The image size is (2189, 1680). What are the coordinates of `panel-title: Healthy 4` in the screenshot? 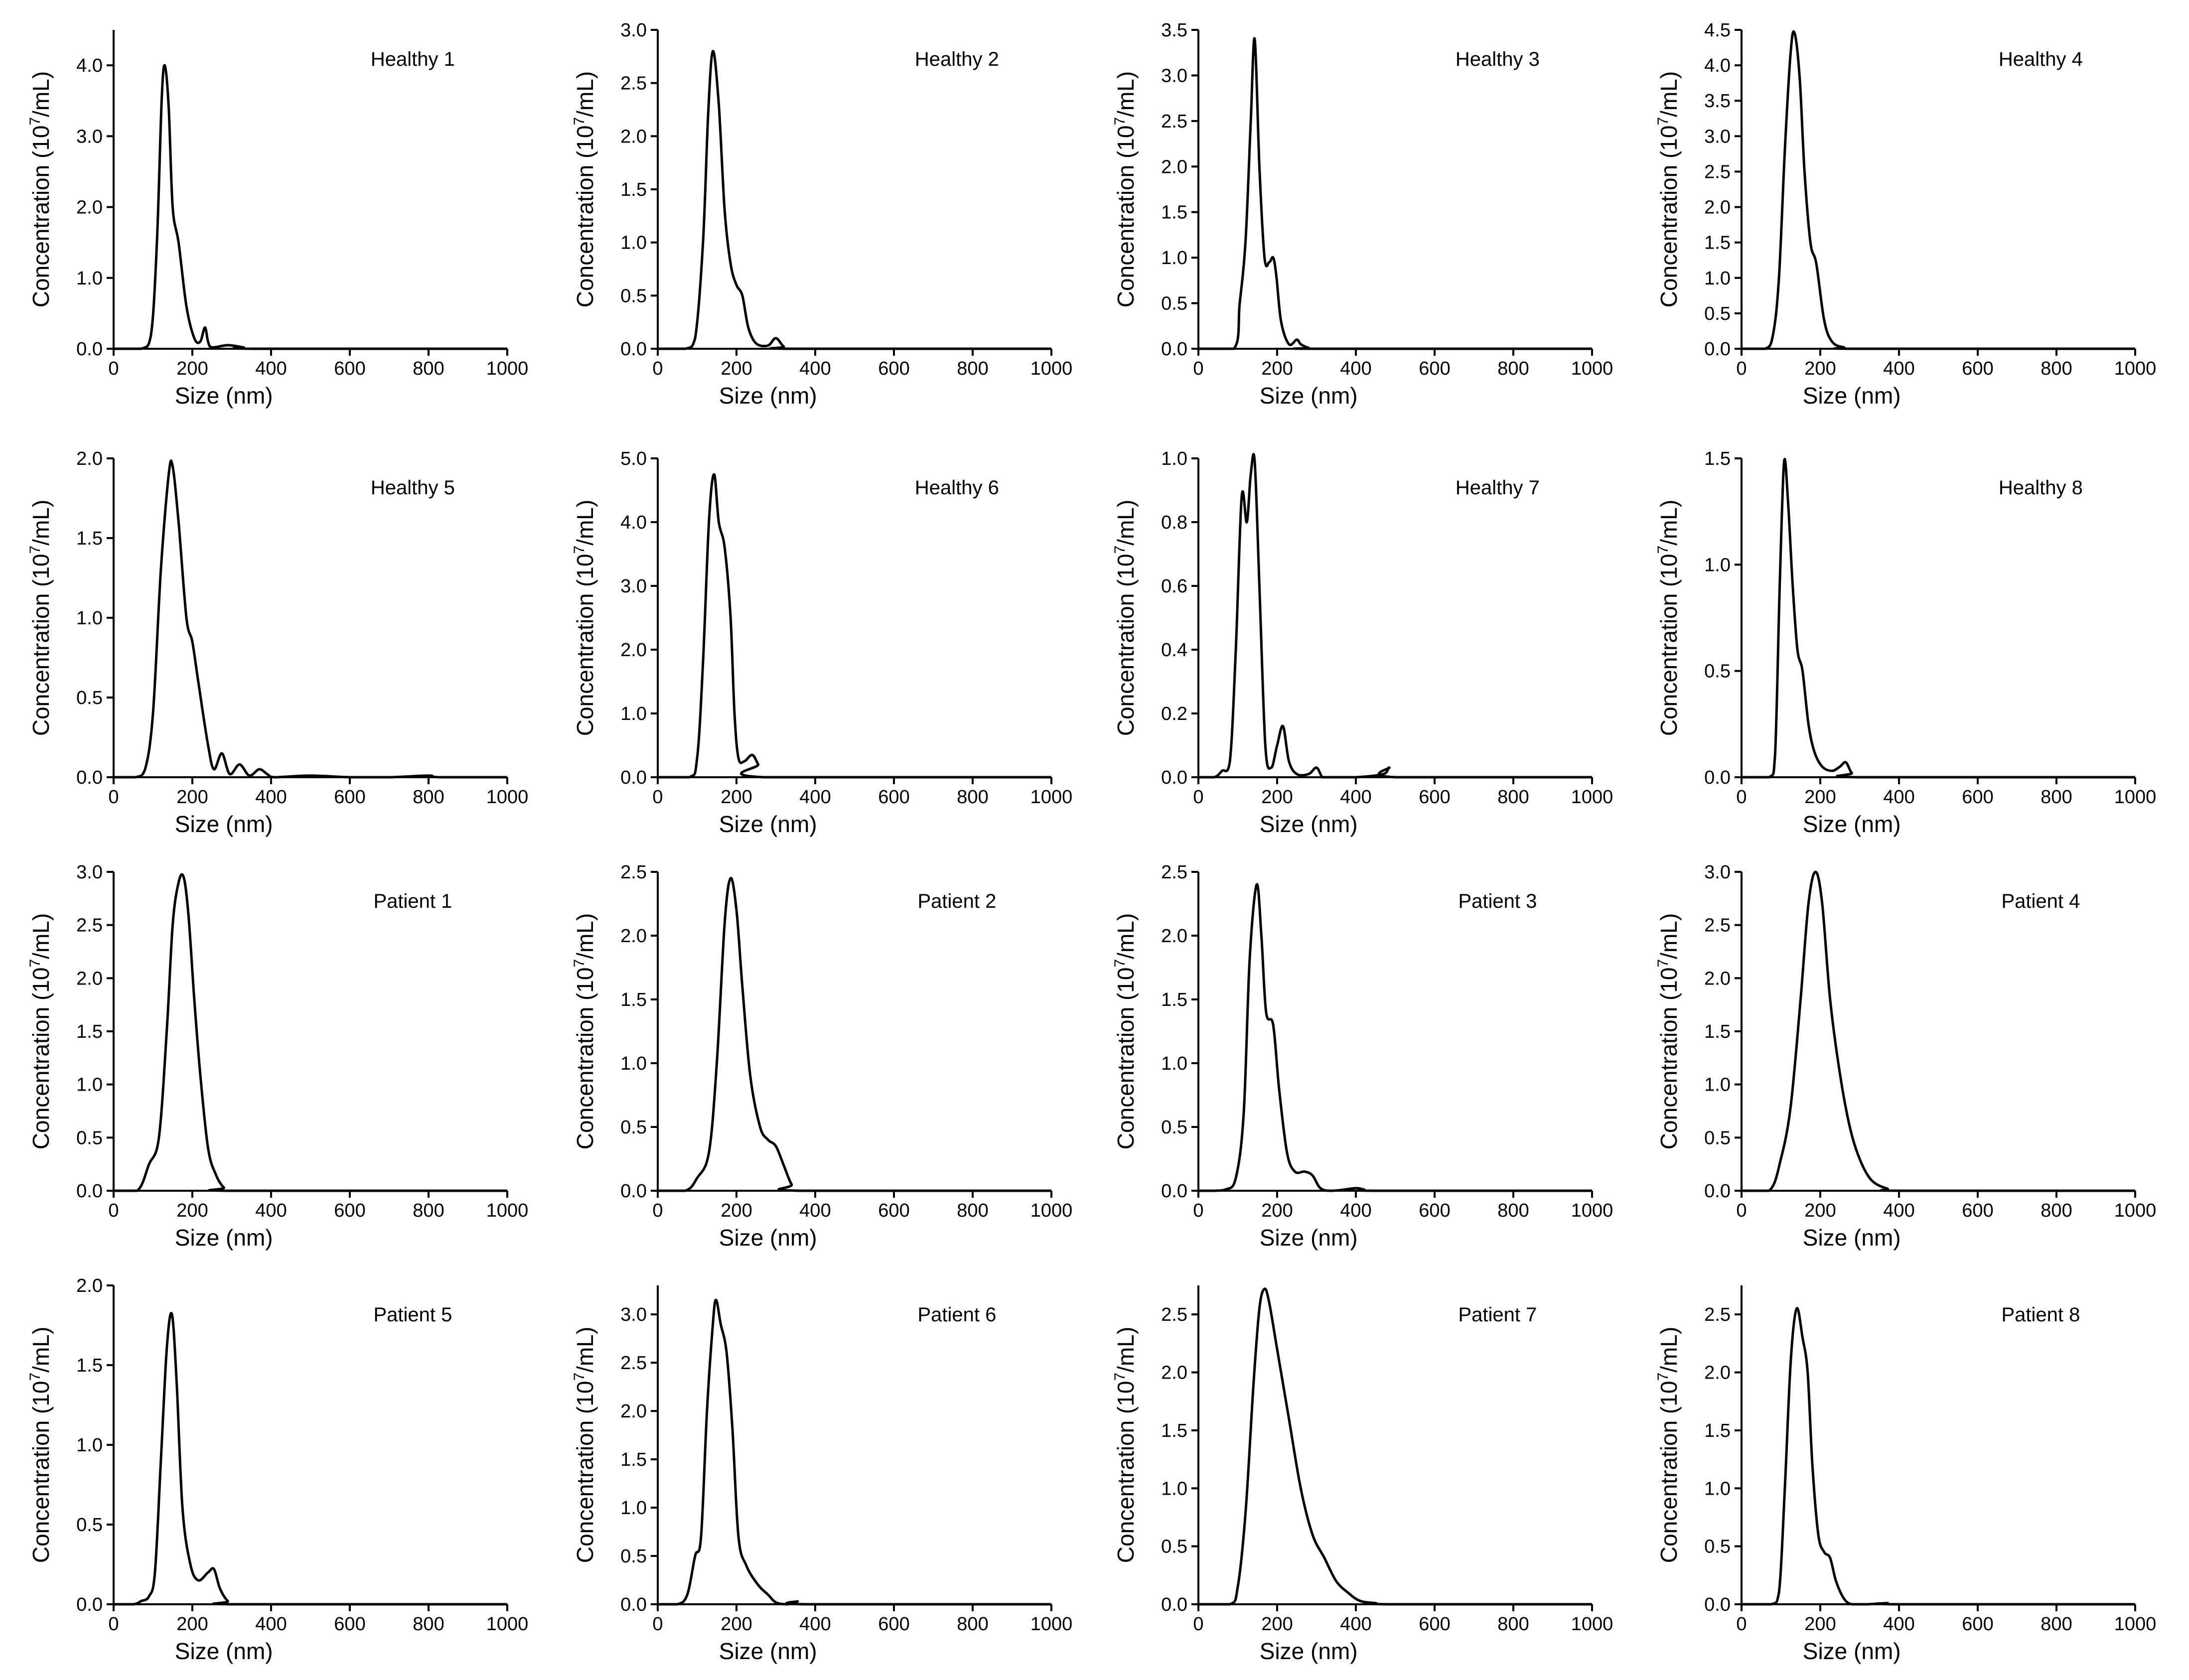 It's located at (2041, 59).